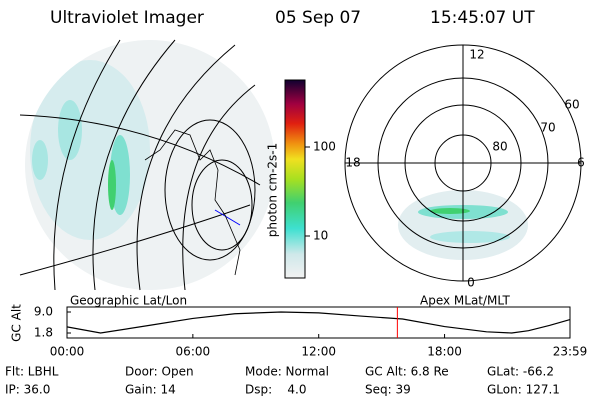  What do you see at coordinates (581, 163) in the screenshot?
I see `mlt-label: 6` at bounding box center [581, 163].